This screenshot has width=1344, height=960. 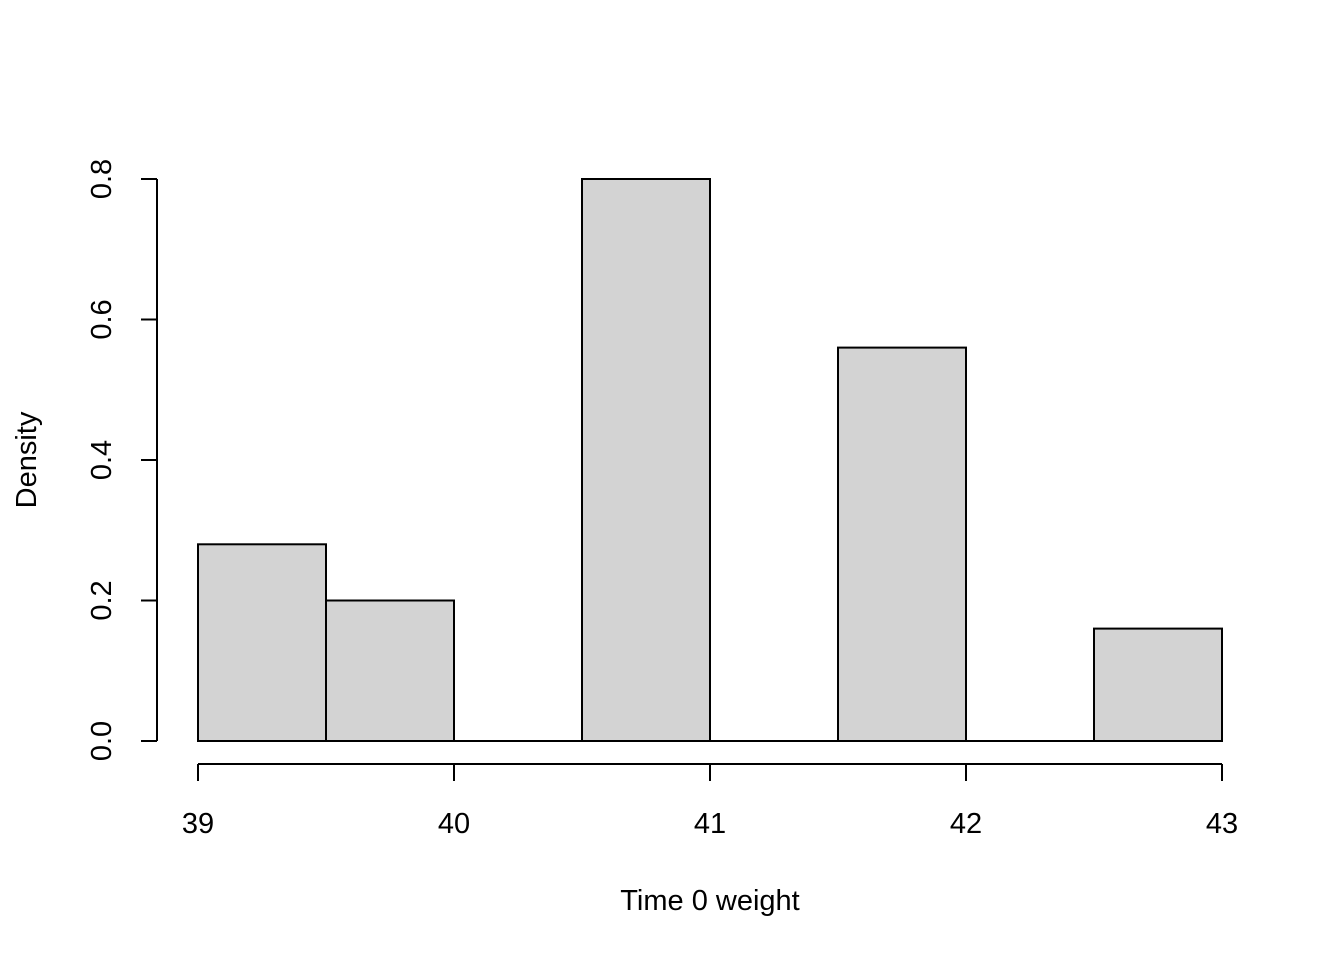 I want to click on x-axis: 39 40 41 42 43, so click(x=710, y=801).